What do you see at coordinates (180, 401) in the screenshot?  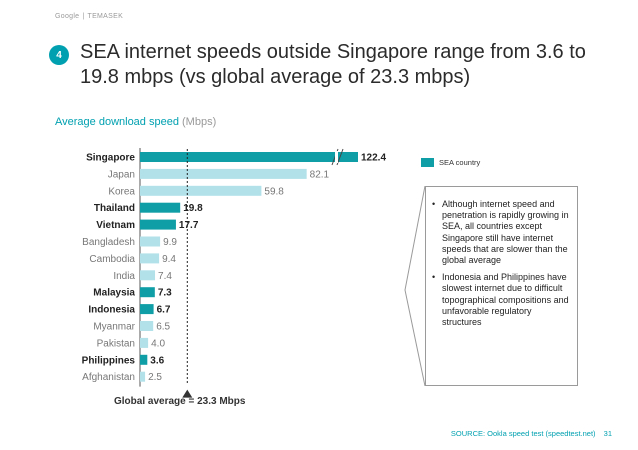 I see `global-average-label: Global average = 23.3 Mbps` at bounding box center [180, 401].